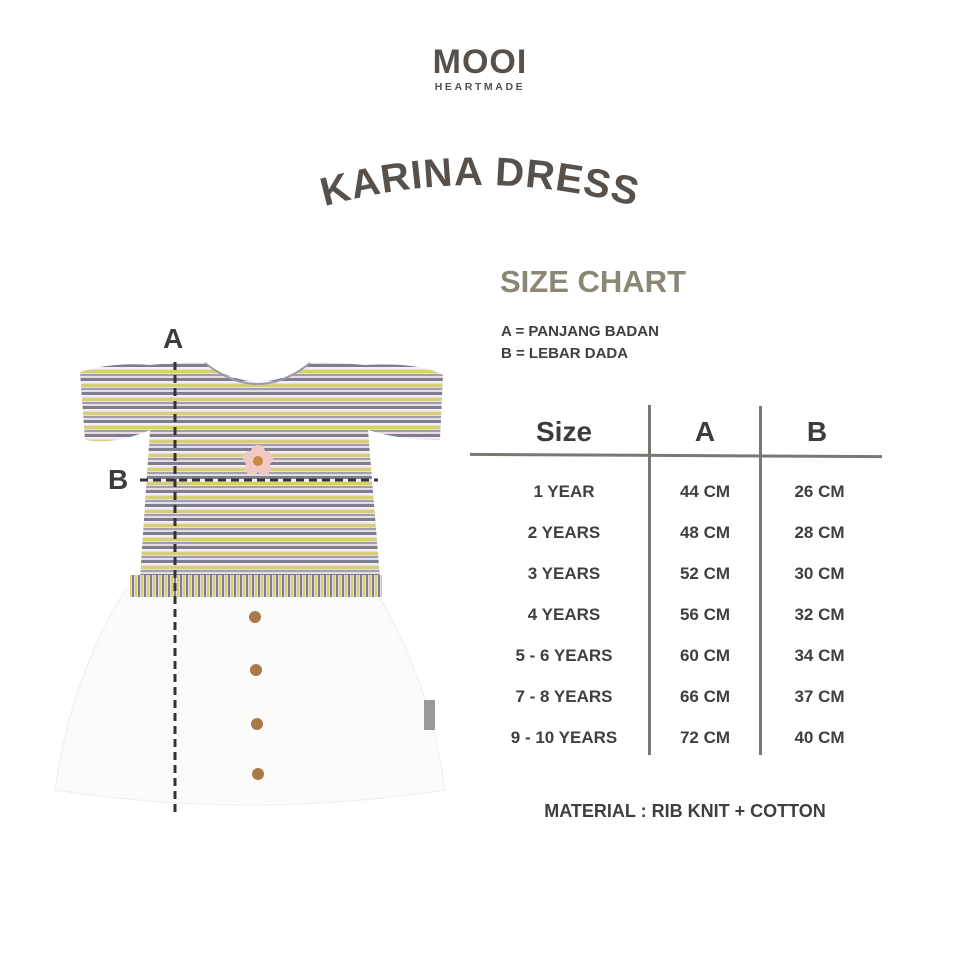 The image size is (960, 959). What do you see at coordinates (705, 655) in the screenshot?
I see `a-cell: 60 CM` at bounding box center [705, 655].